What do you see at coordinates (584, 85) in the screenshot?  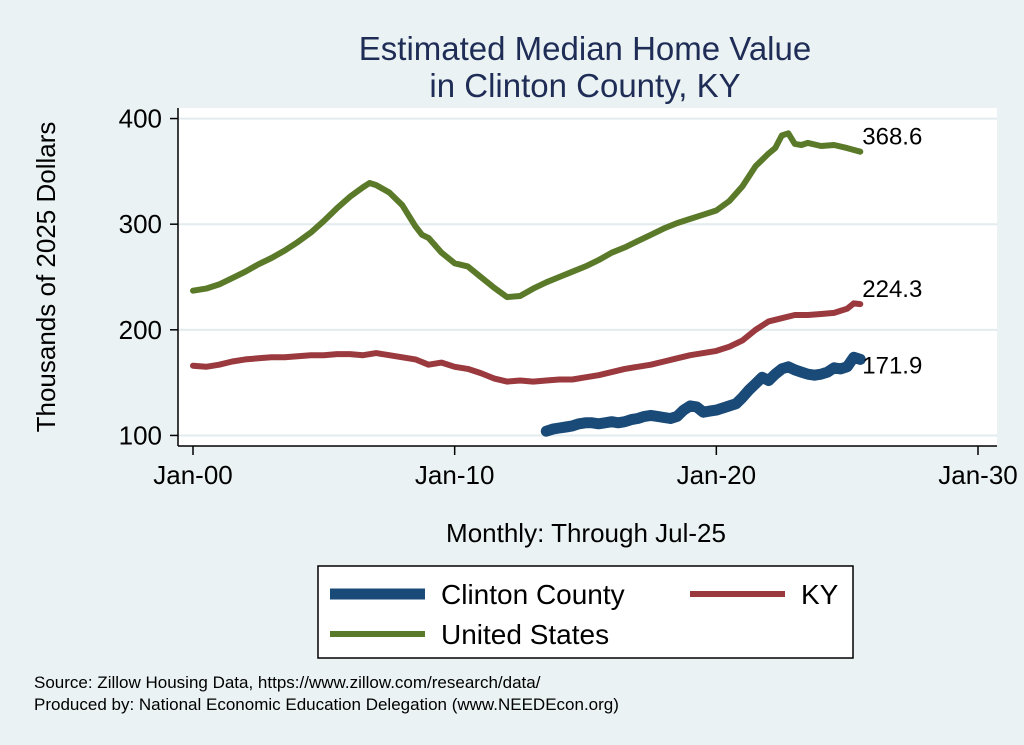 I see `chart-subtitle: in Clinton County, KY` at bounding box center [584, 85].